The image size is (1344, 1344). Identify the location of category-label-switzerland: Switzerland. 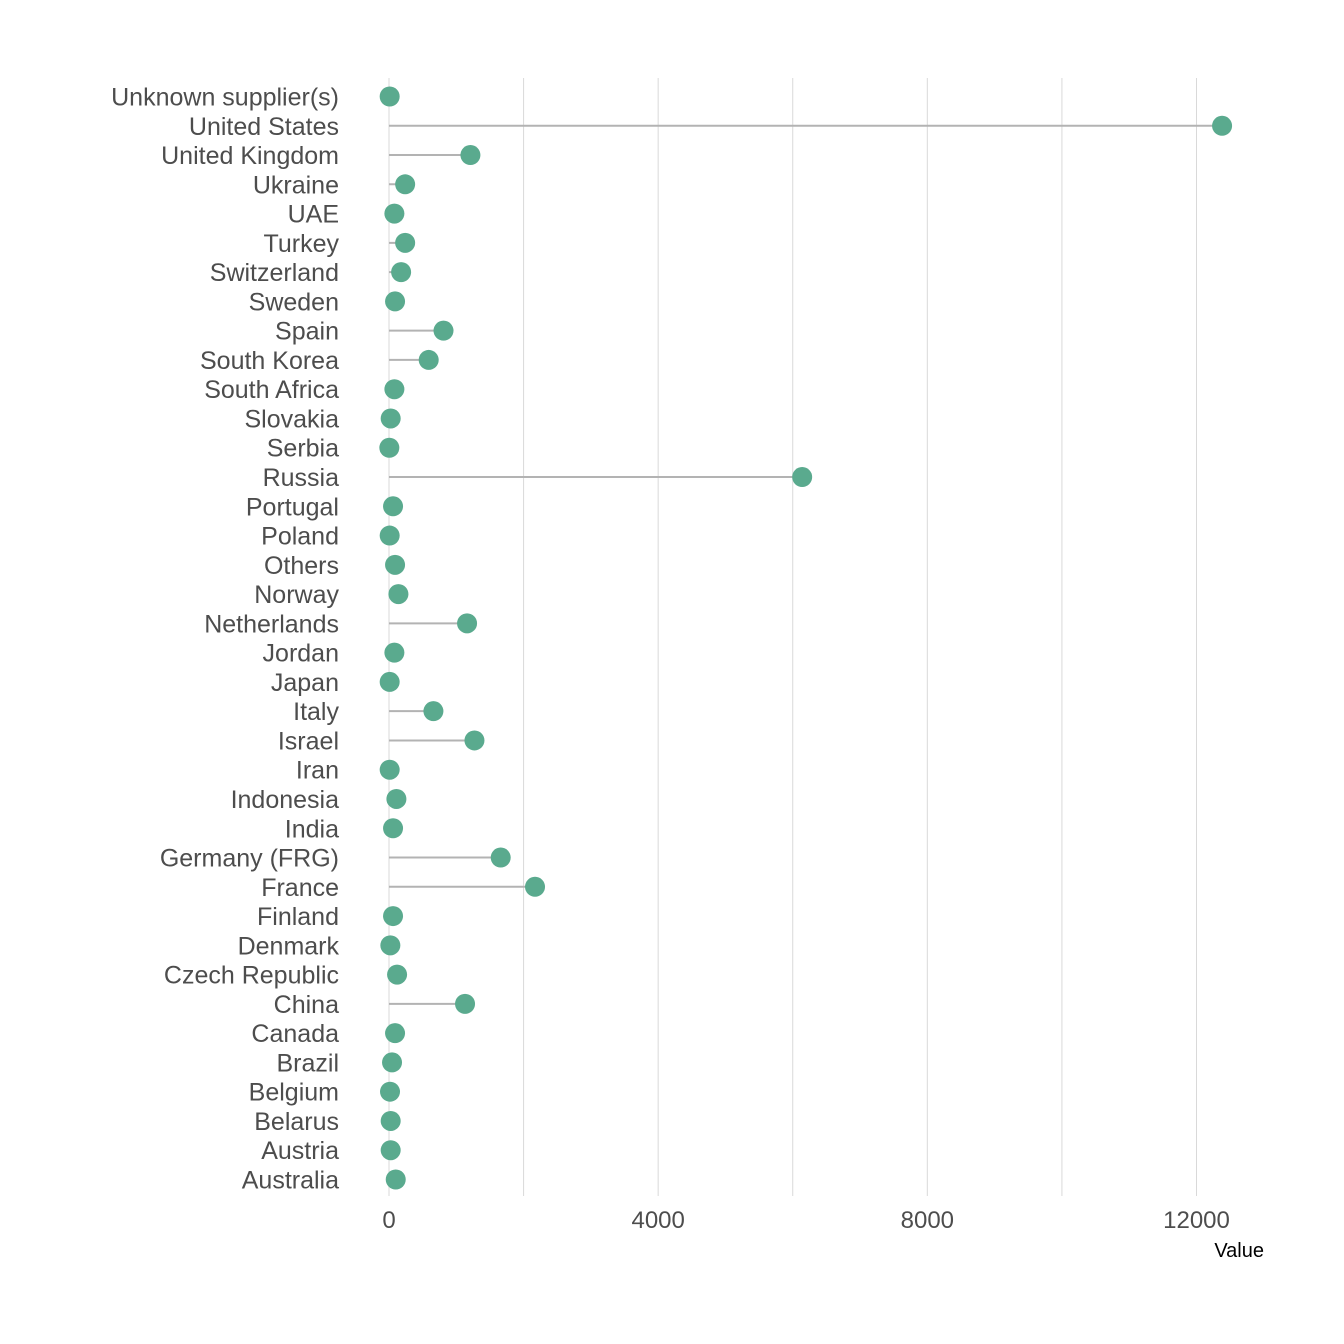
(274, 273).